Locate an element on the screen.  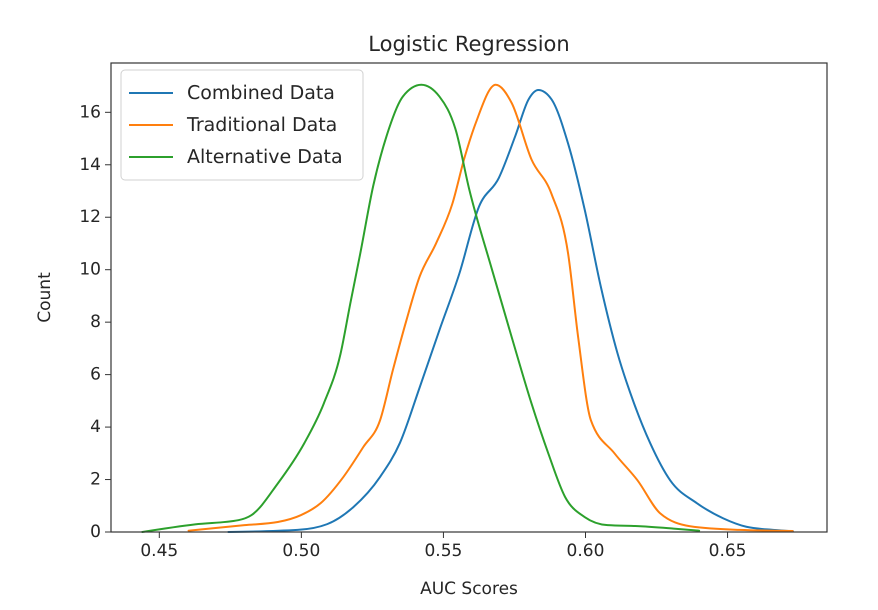
y-tick-label: 2 is located at coordinates (95, 480).